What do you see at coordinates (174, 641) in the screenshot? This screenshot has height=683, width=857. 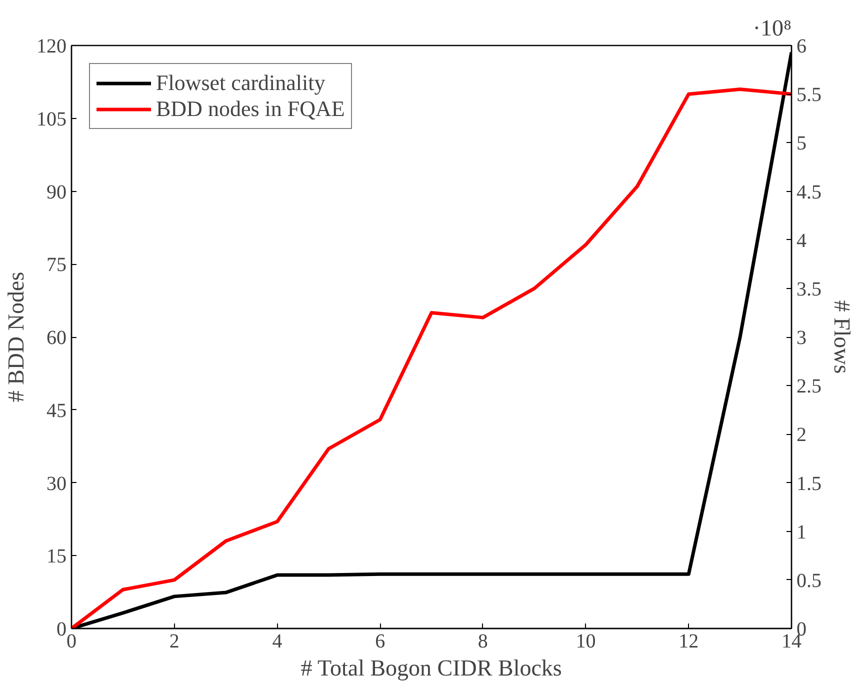 I see `x-tick-label: 2` at bounding box center [174, 641].